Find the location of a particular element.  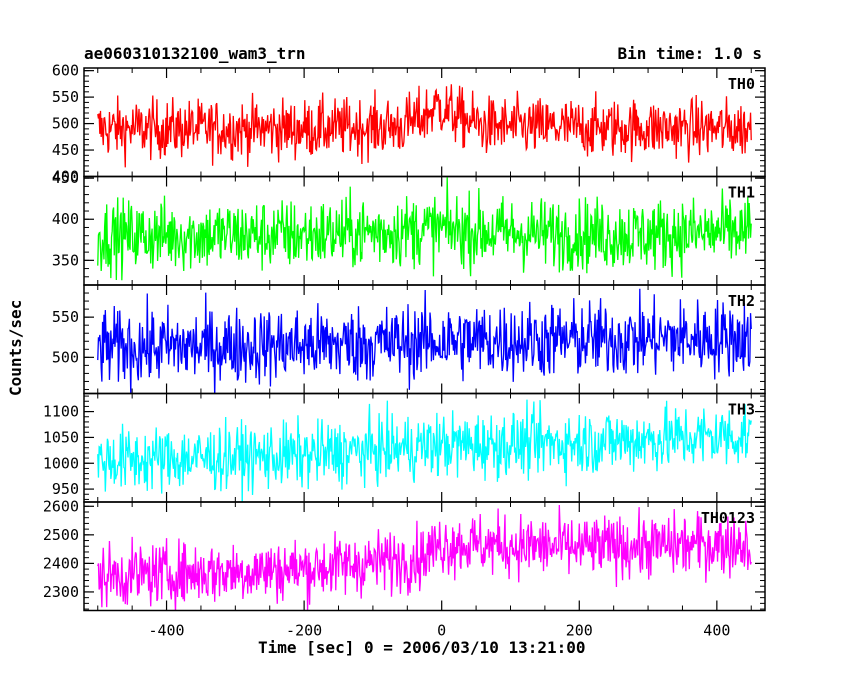

panel-label: TH2 is located at coordinates (741, 301).